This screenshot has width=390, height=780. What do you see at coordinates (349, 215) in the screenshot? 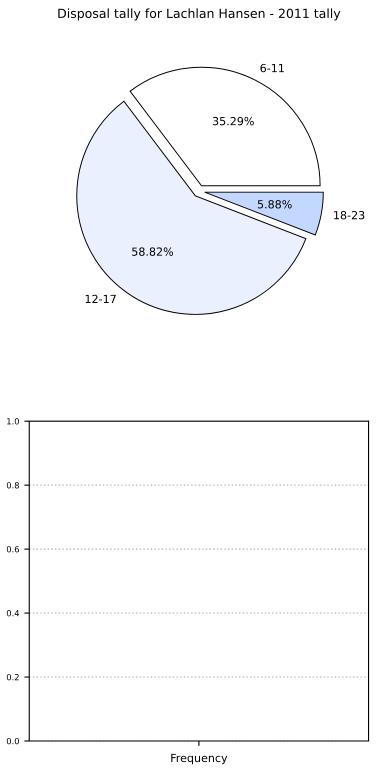
I see `slice-label: 18-23` at bounding box center [349, 215].